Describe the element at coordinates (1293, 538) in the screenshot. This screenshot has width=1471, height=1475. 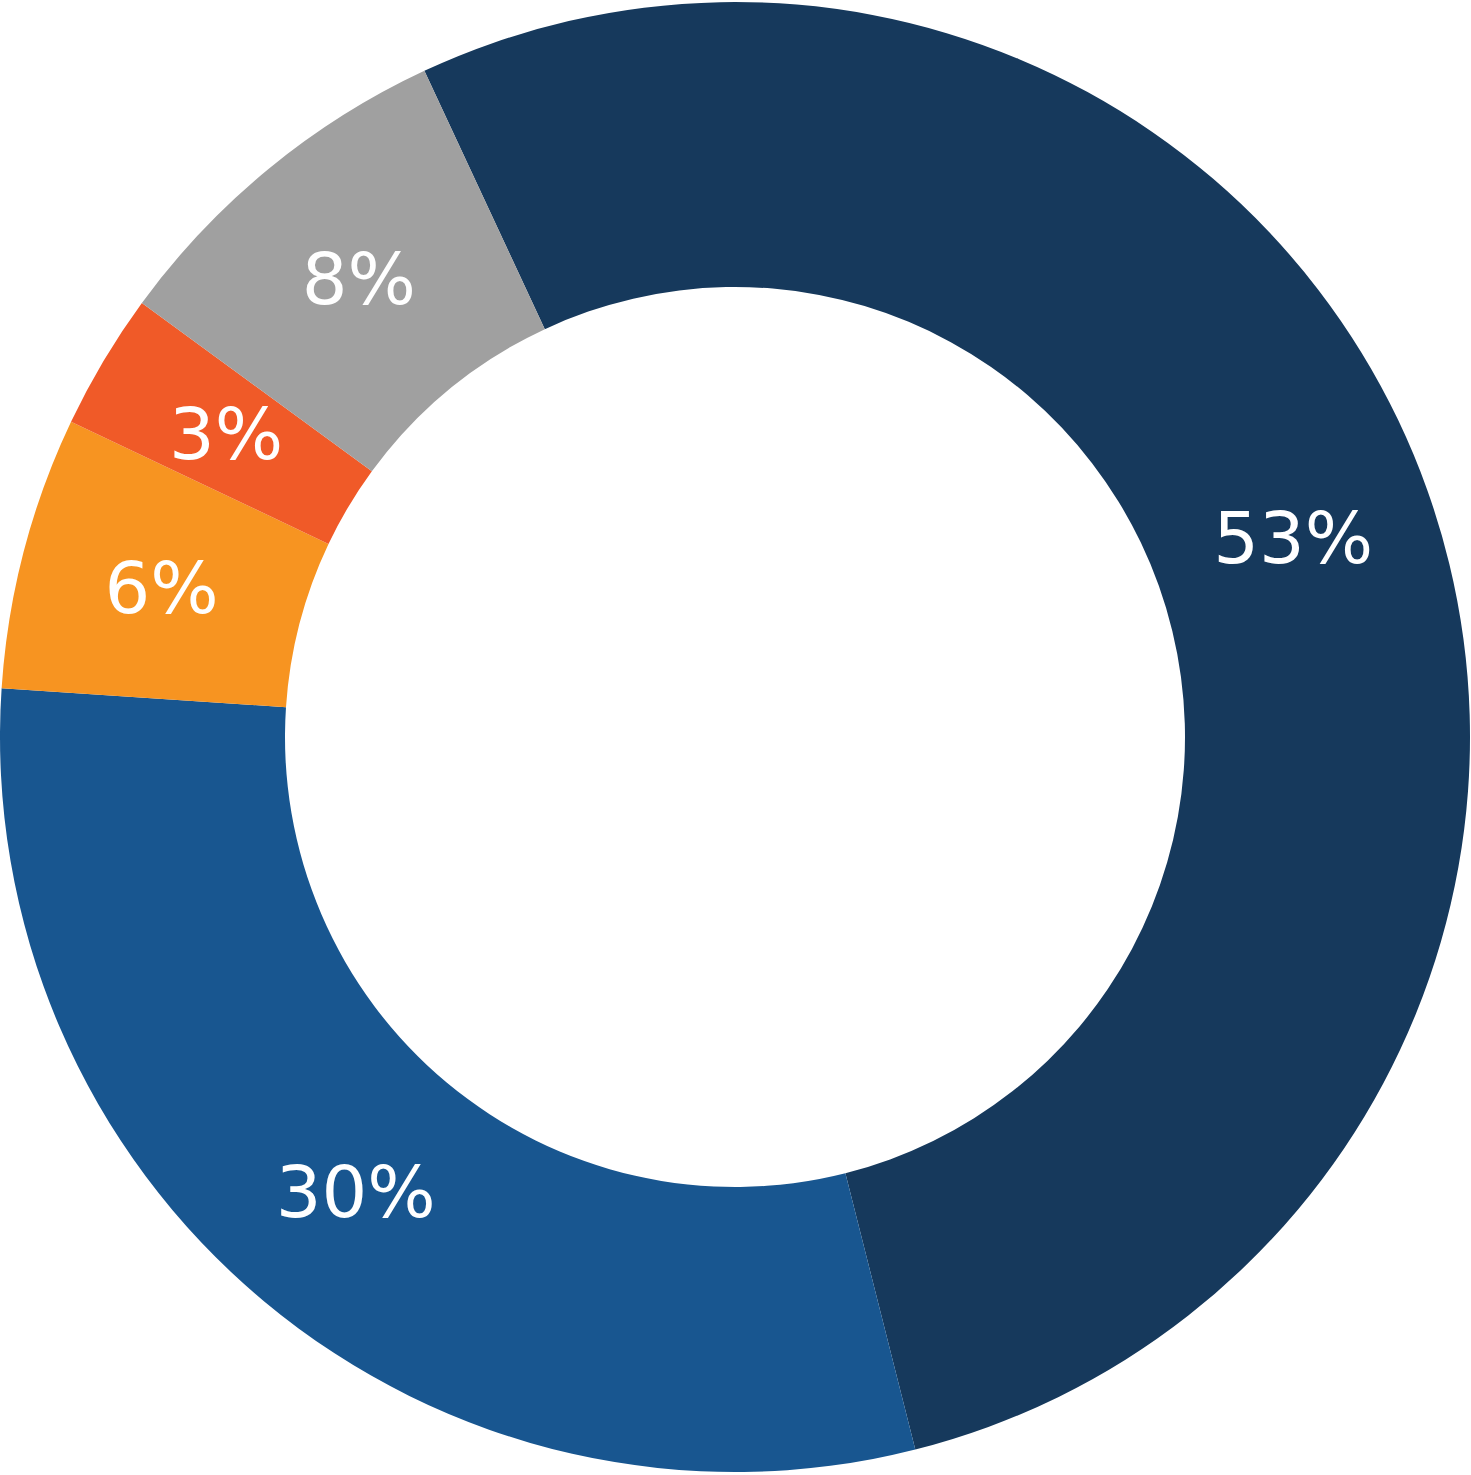
I see `data-label: 53%` at that location.